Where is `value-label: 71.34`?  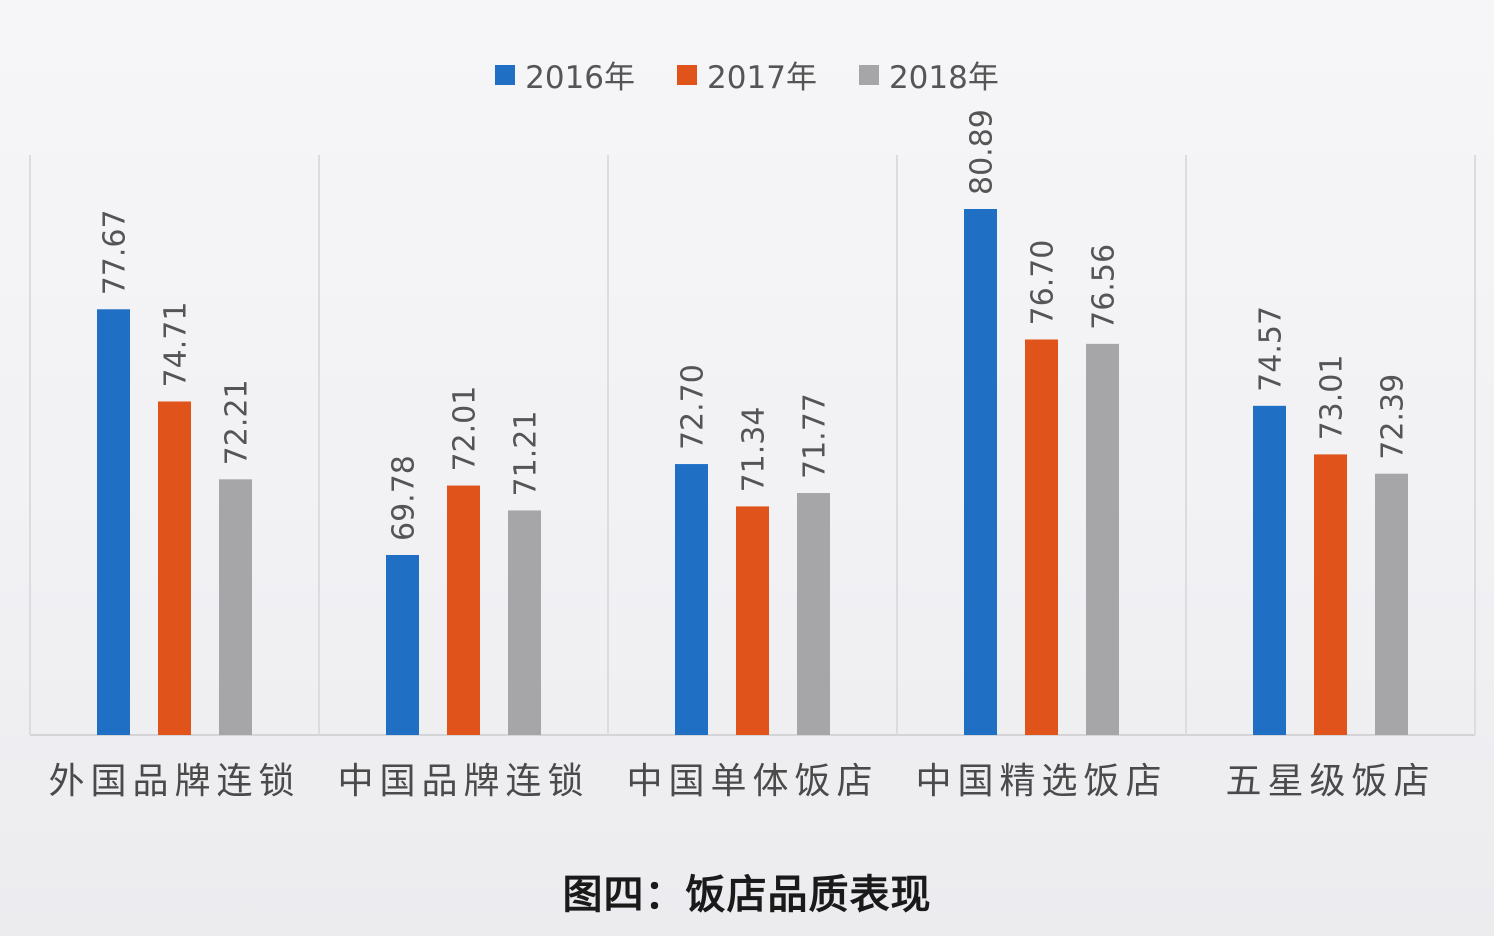
value-label: 71.34 is located at coordinates (754, 450).